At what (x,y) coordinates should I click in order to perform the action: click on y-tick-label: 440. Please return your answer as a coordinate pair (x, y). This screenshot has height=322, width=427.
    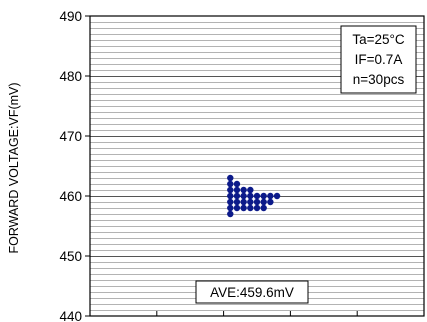
    Looking at the image, I should click on (70, 315).